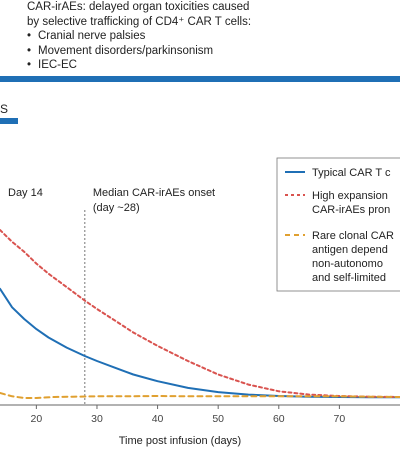 The height and width of the screenshot is (450, 400). I want to click on legend-entry-label: antigen depend, so click(350, 250).